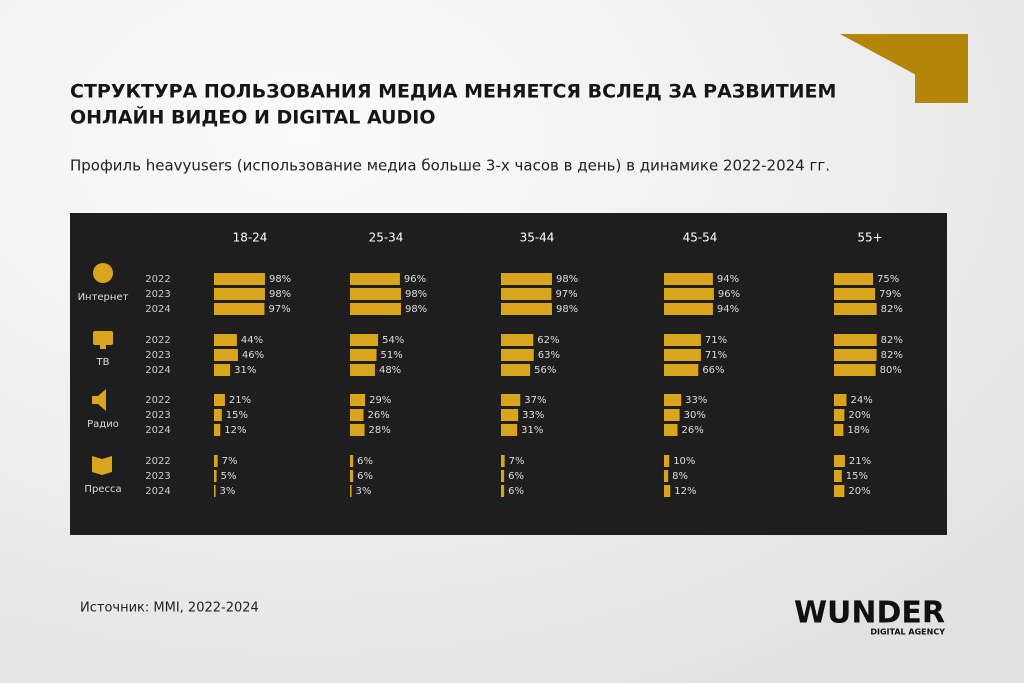 The image size is (1024, 683). Describe the element at coordinates (380, 400) in the screenshot. I see `value-label: 29%` at that location.